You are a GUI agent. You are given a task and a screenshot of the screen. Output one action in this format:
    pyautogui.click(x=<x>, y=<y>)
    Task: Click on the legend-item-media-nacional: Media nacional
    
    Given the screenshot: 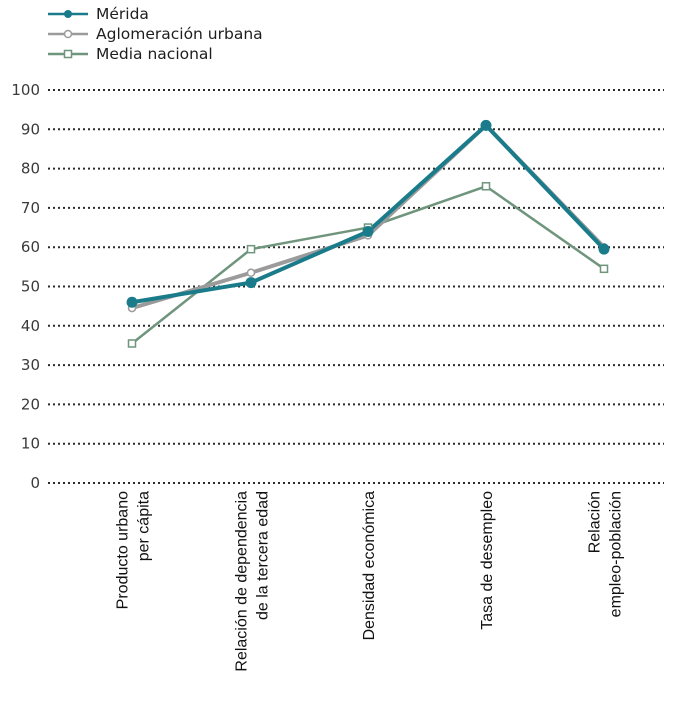 What is the action you would take?
    pyautogui.click(x=155, y=54)
    